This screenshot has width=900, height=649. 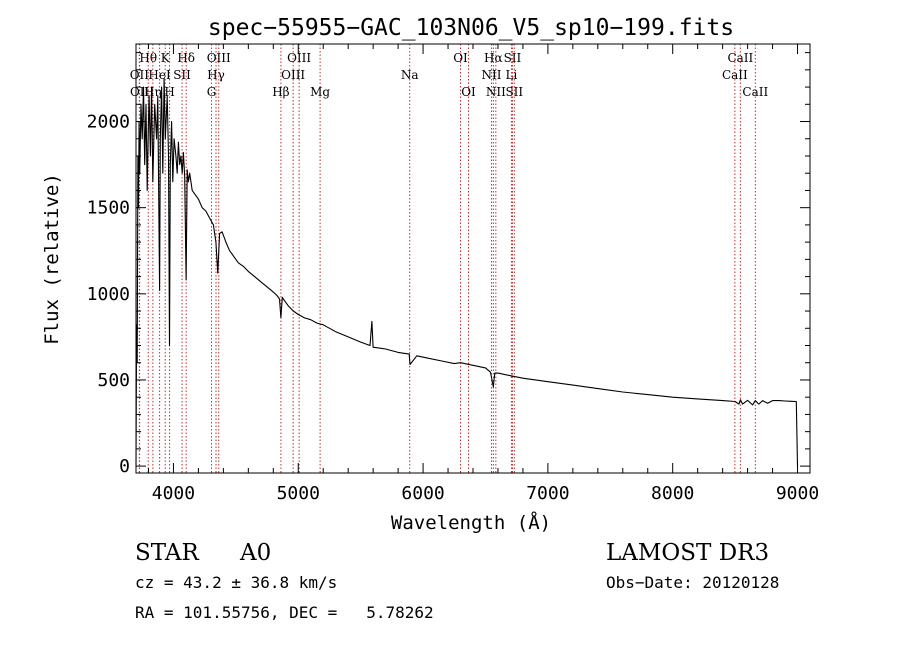 I want to click on line-label-25: CaII, so click(x=740, y=58).